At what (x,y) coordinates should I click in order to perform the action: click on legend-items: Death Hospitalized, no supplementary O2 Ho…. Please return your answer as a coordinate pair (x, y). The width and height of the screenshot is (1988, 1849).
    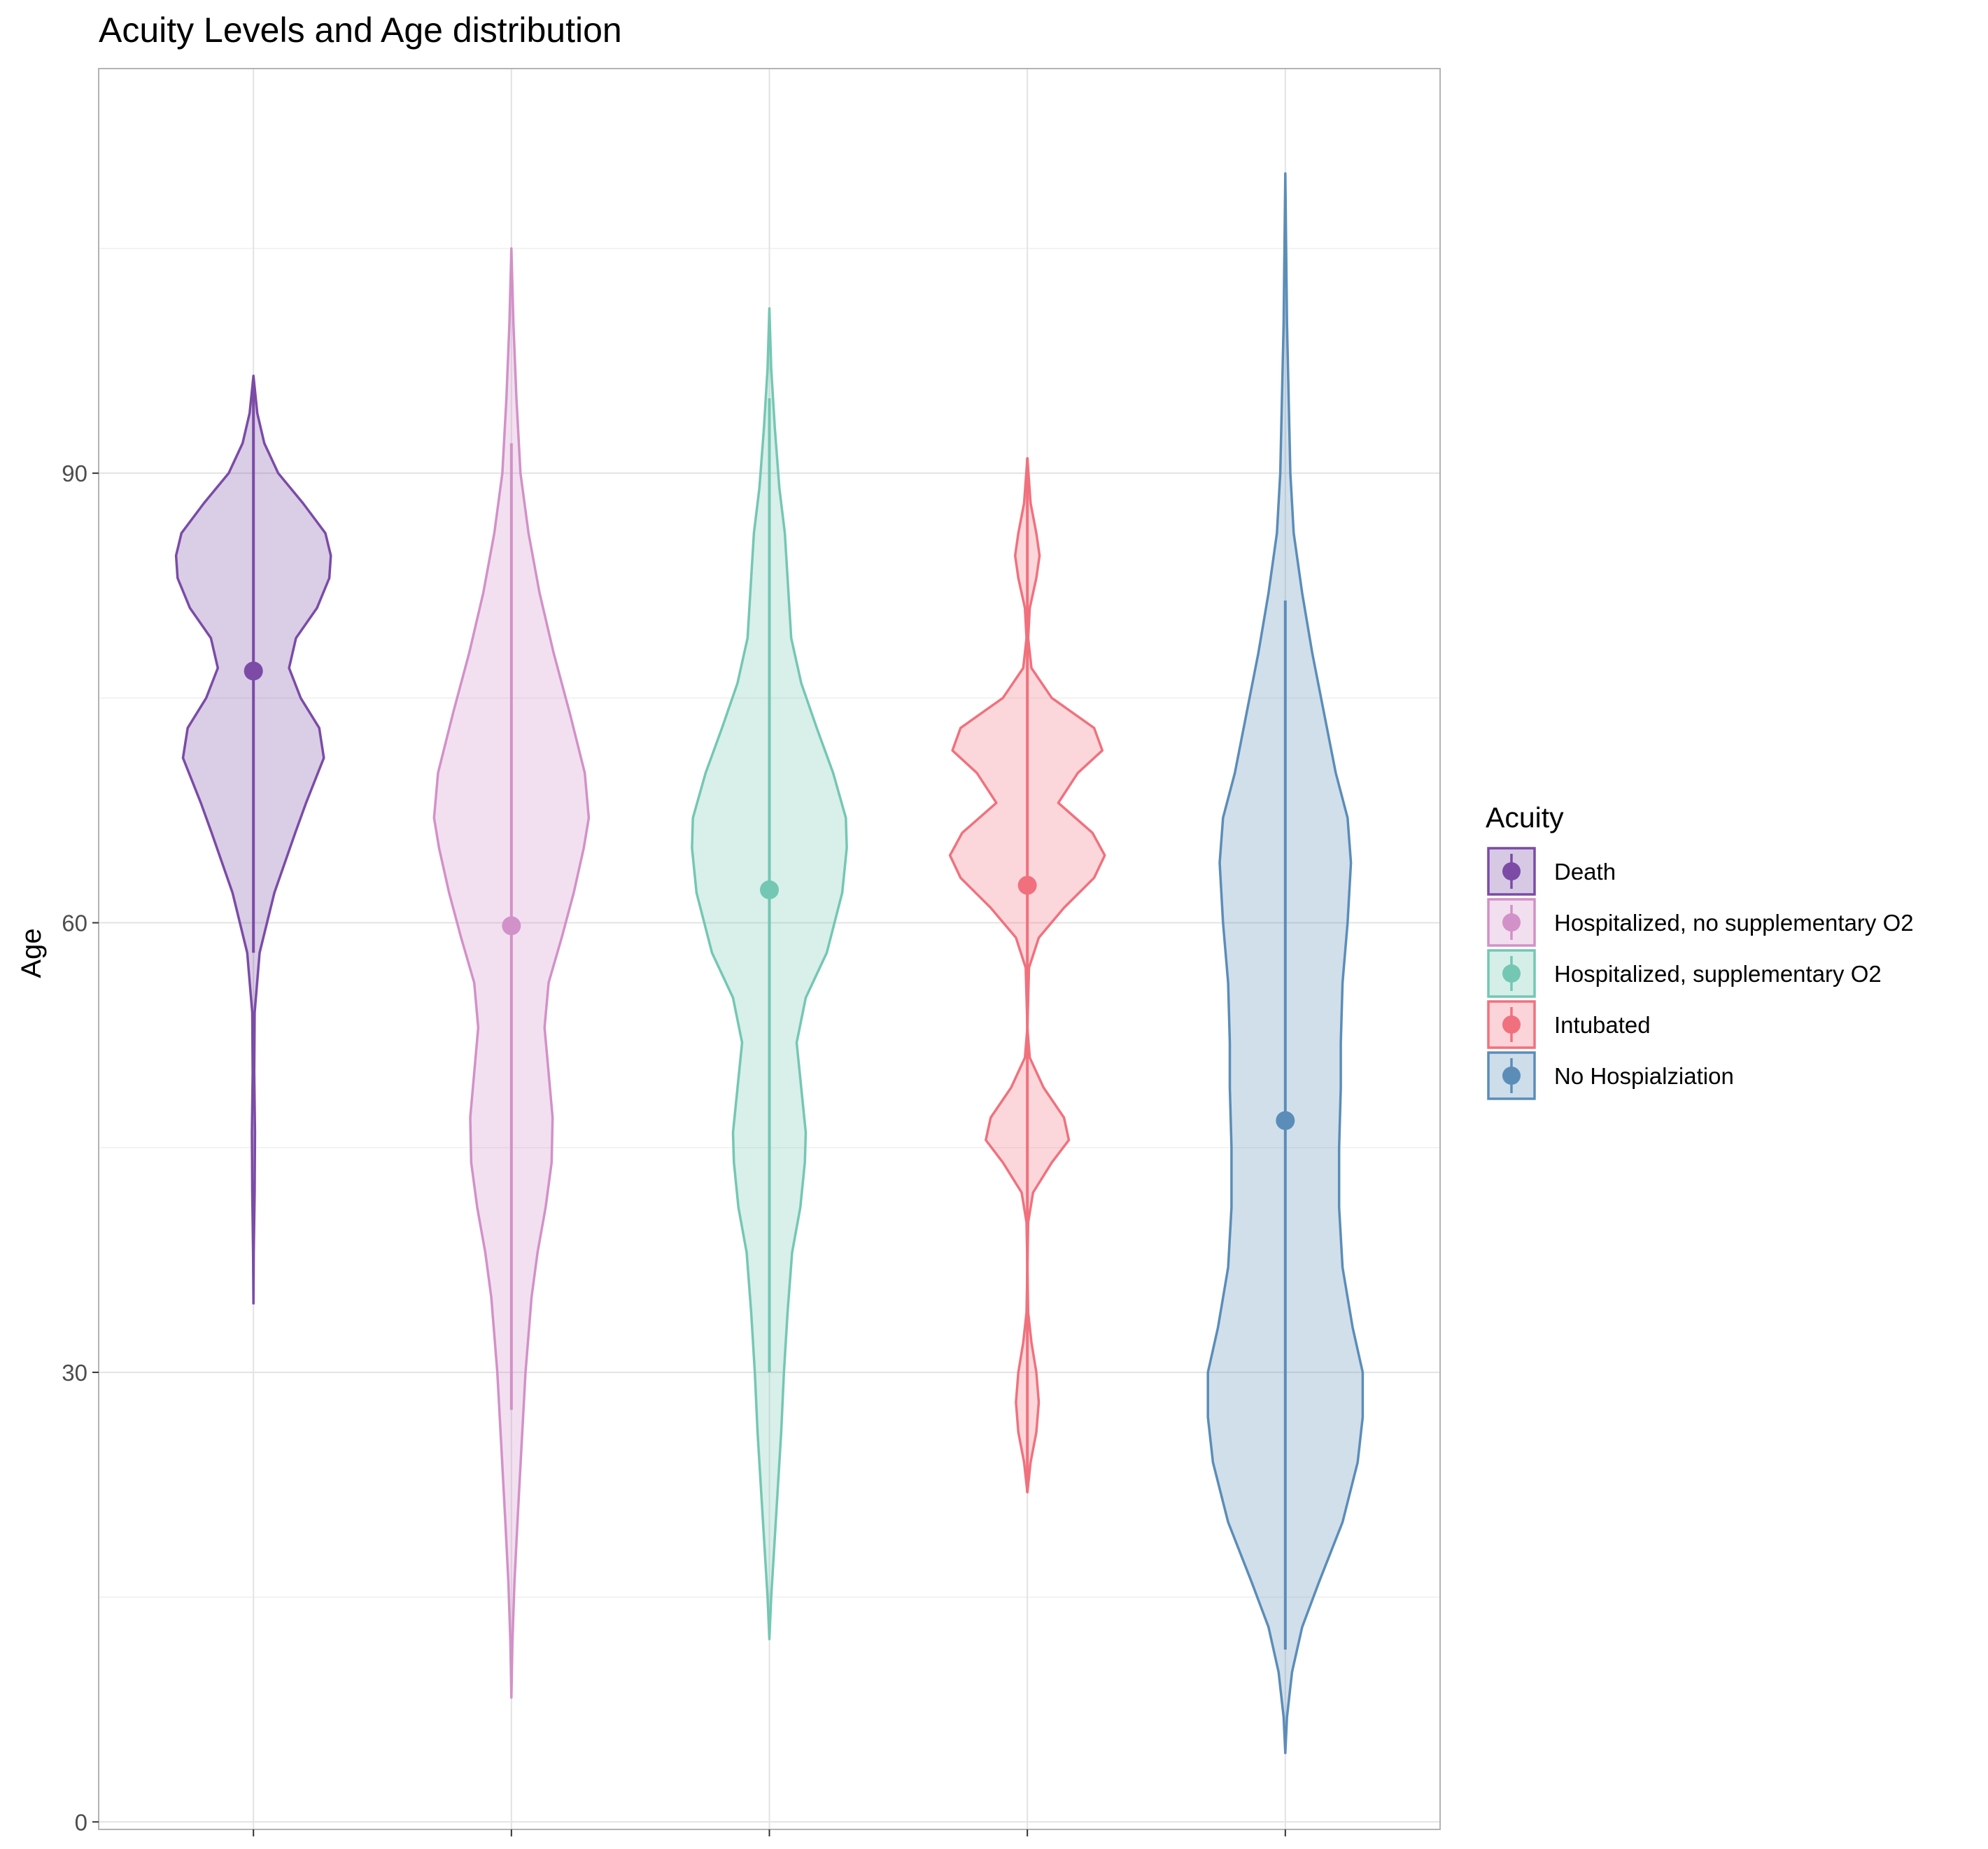
    Looking at the image, I should click on (1700, 973).